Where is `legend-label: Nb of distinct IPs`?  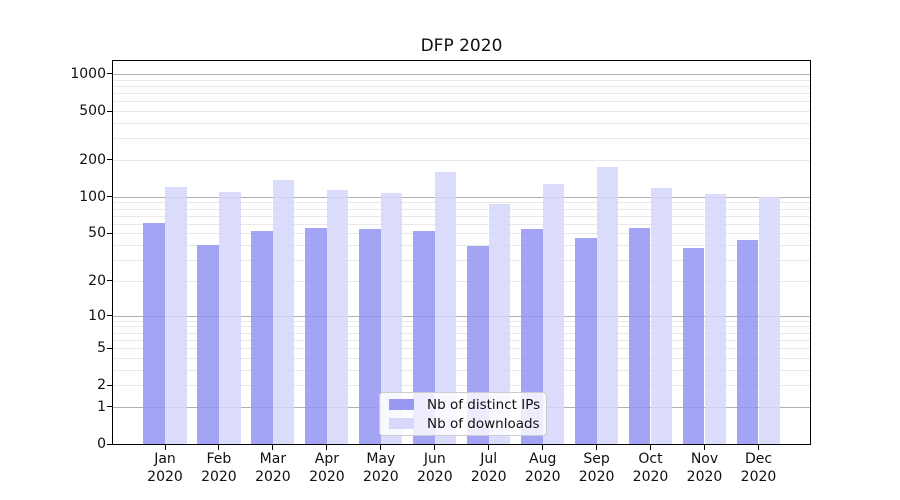 legend-label: Nb of distinct IPs is located at coordinates (484, 404).